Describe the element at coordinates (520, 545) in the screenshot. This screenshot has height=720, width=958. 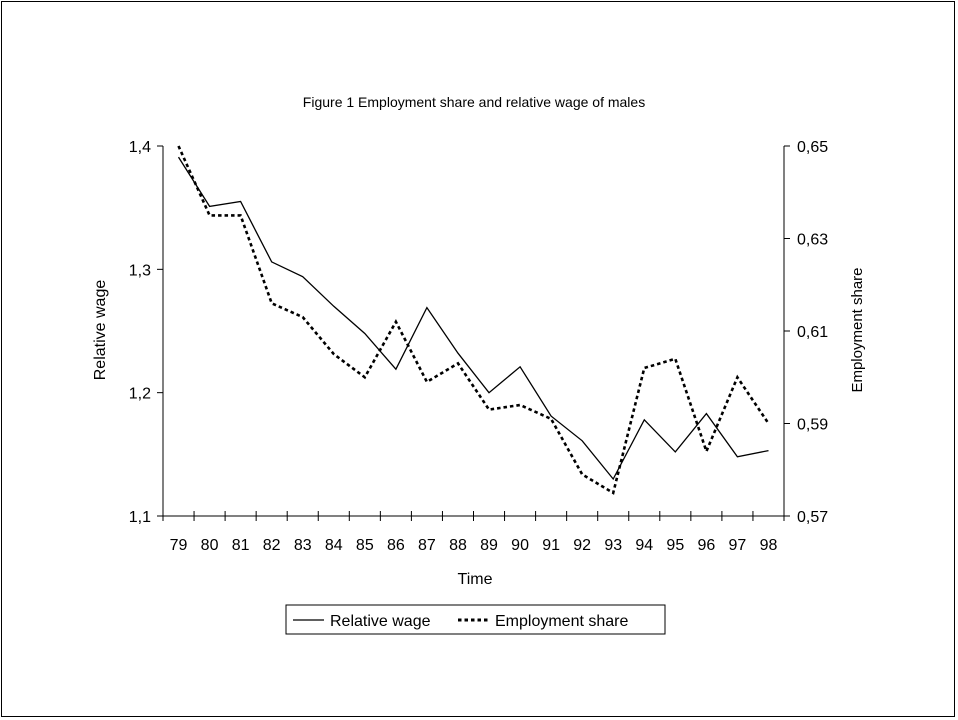
I see `x-tick-label: 90` at that location.